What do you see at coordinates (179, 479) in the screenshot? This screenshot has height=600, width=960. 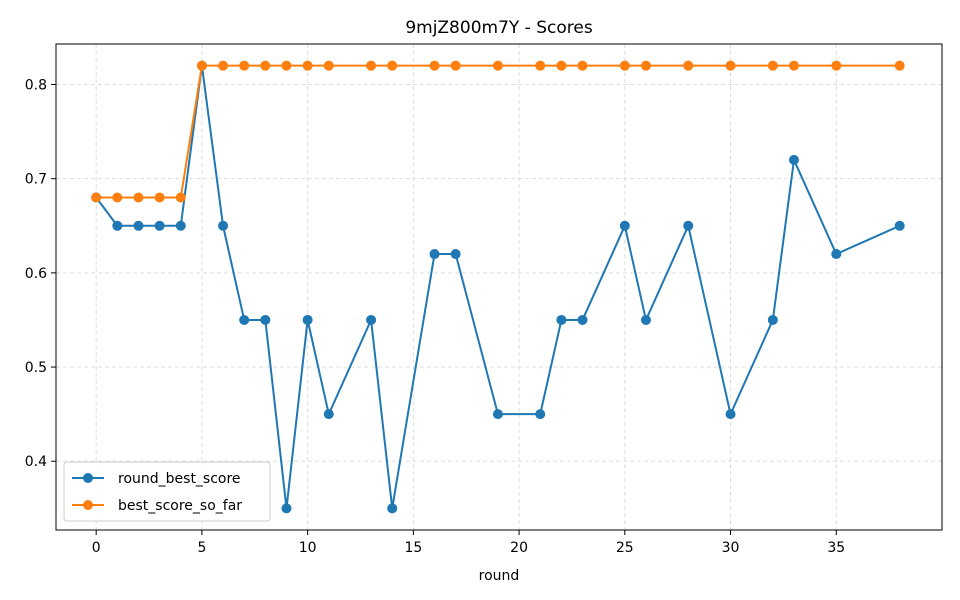 I see `legend-label: round_best_score` at bounding box center [179, 479].